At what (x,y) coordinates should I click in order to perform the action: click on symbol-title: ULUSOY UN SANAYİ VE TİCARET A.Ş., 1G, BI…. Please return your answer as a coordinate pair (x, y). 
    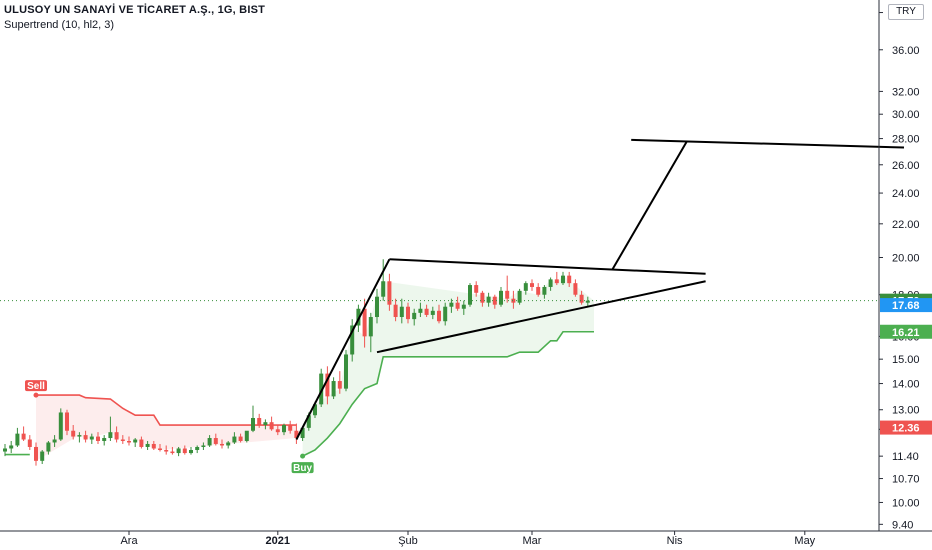
    Looking at the image, I should click on (135, 10).